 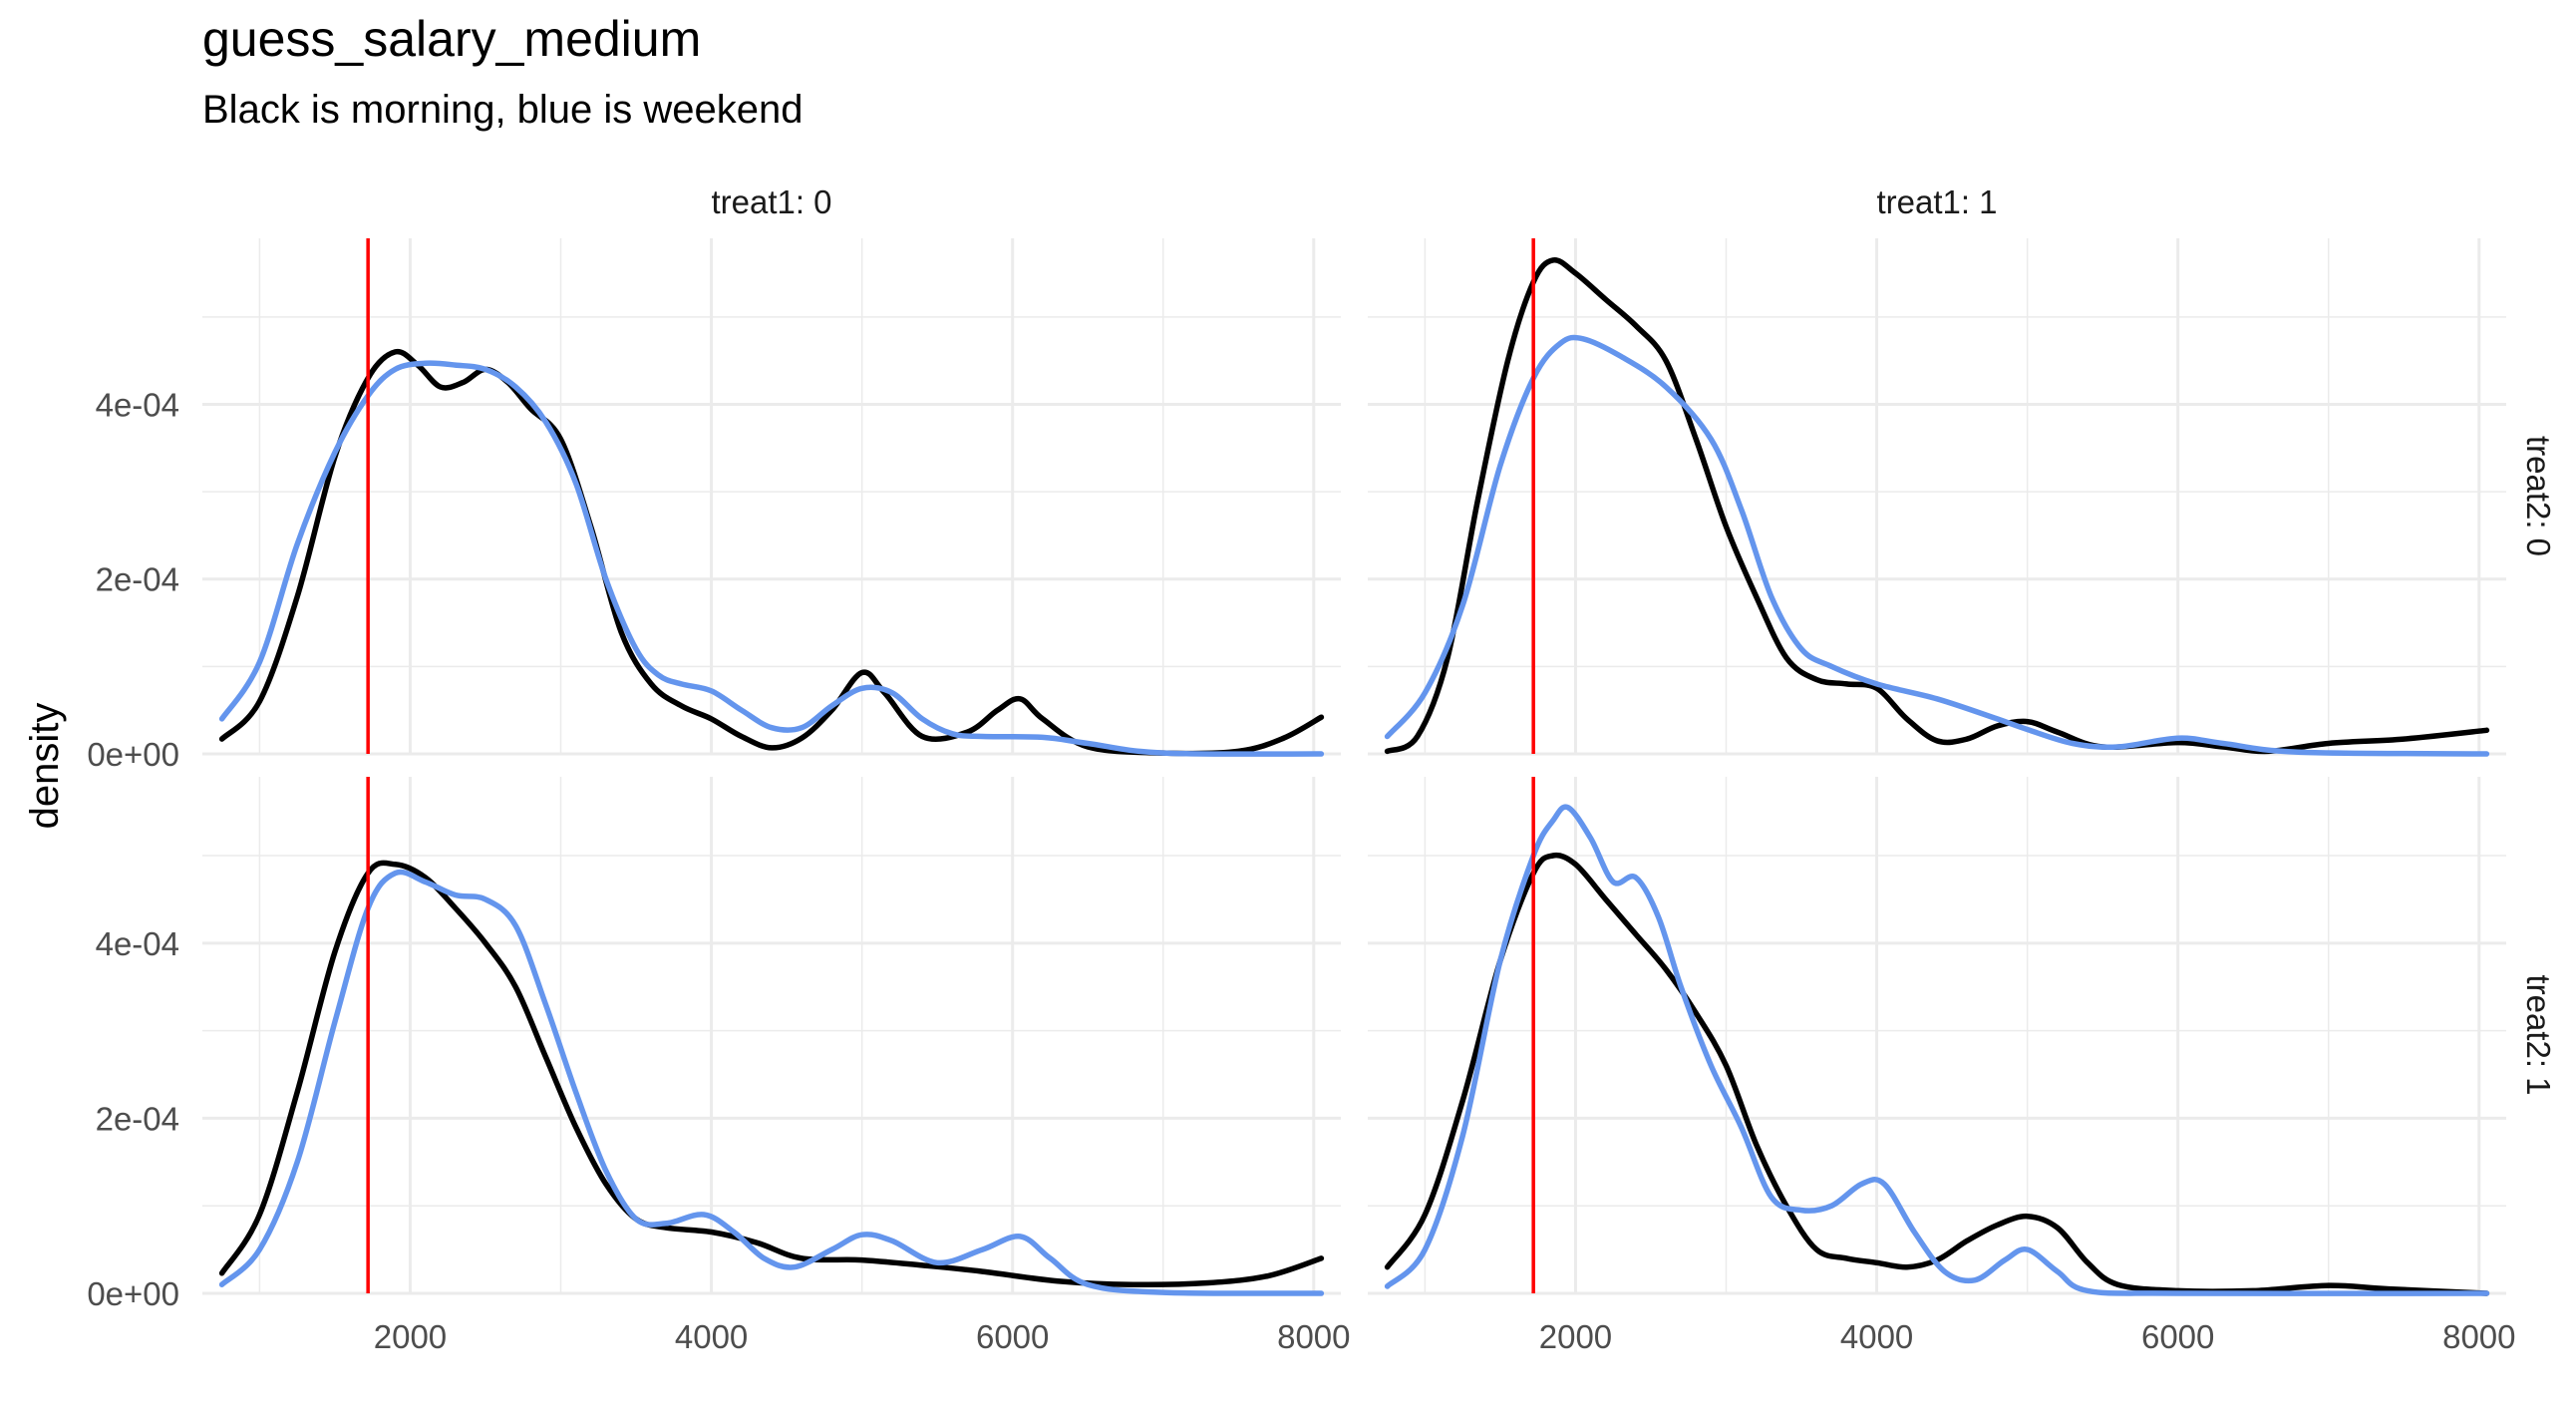 What do you see at coordinates (1936, 201) in the screenshot?
I see `facet-label-col: treat1: 1` at bounding box center [1936, 201].